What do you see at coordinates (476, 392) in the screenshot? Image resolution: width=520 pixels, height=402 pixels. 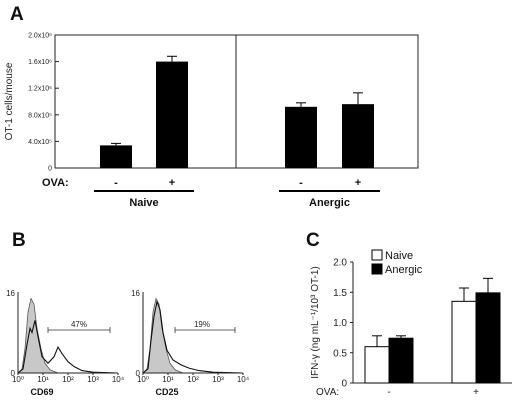 I see `chart-c-category-label: +` at bounding box center [476, 392].